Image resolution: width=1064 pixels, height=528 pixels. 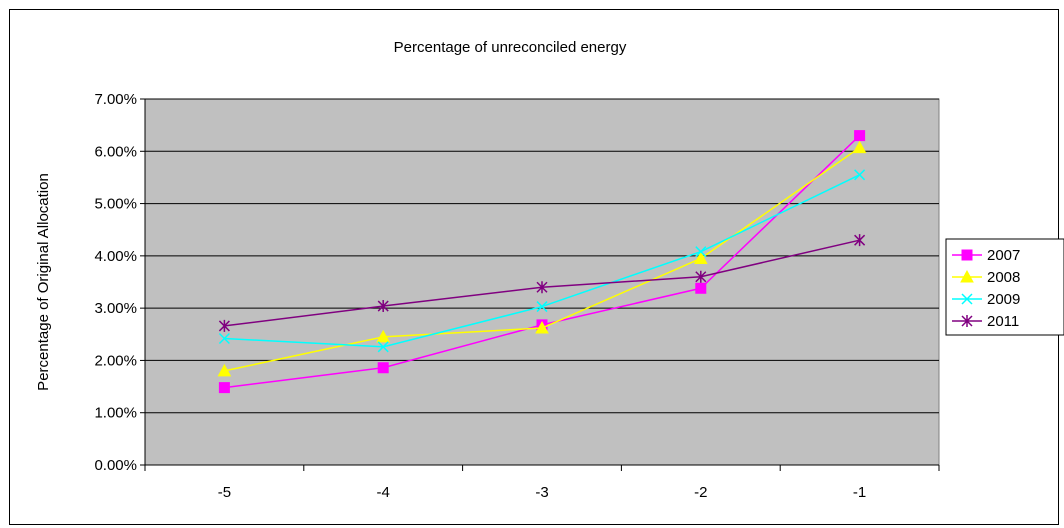 What do you see at coordinates (115, 256) in the screenshot?
I see `y-tick-label: 4.00%` at bounding box center [115, 256].